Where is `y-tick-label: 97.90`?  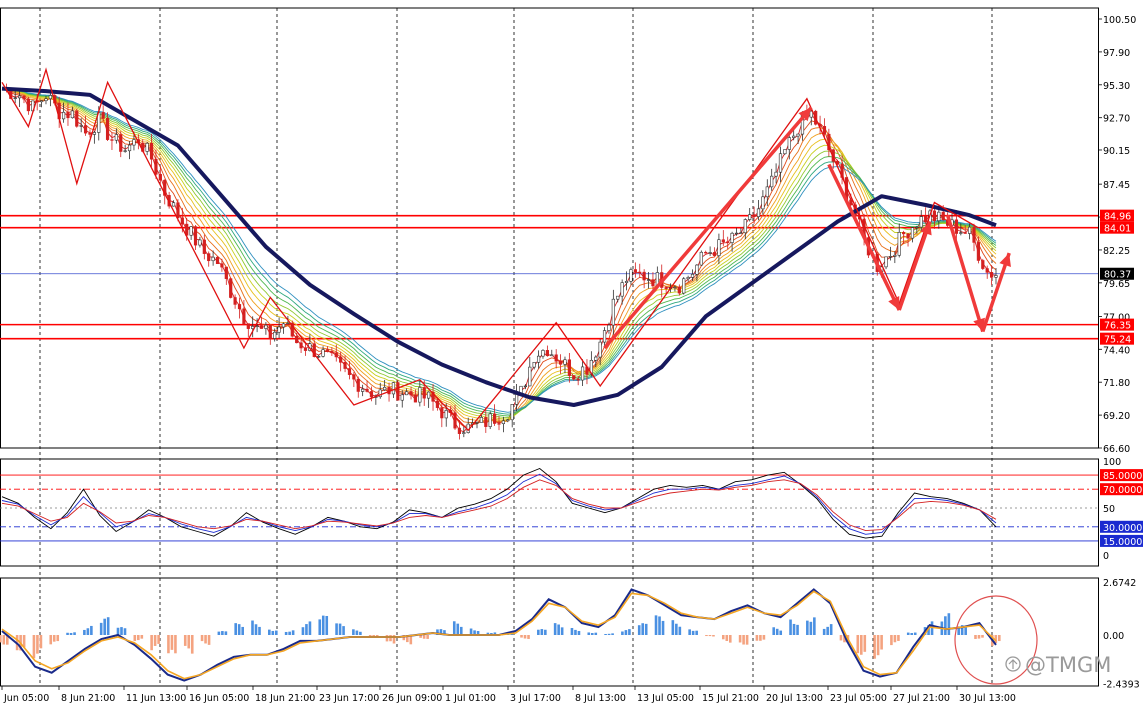 y-tick-label: 97.90 is located at coordinates (1116, 53).